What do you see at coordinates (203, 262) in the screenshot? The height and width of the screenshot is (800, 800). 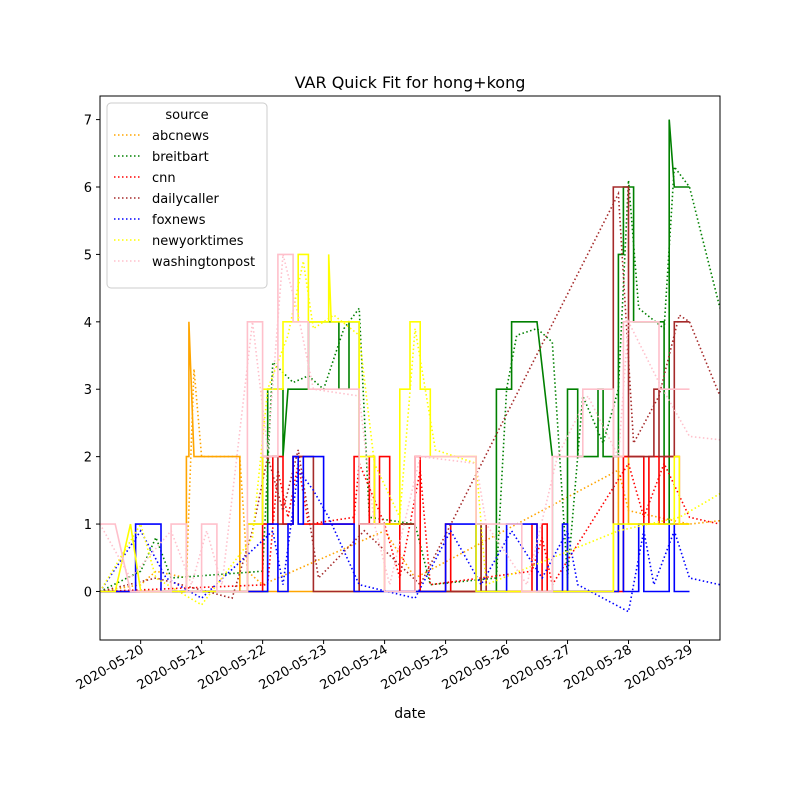 I see `legend-label-washingtonpost: washingtonpost` at bounding box center [203, 262].